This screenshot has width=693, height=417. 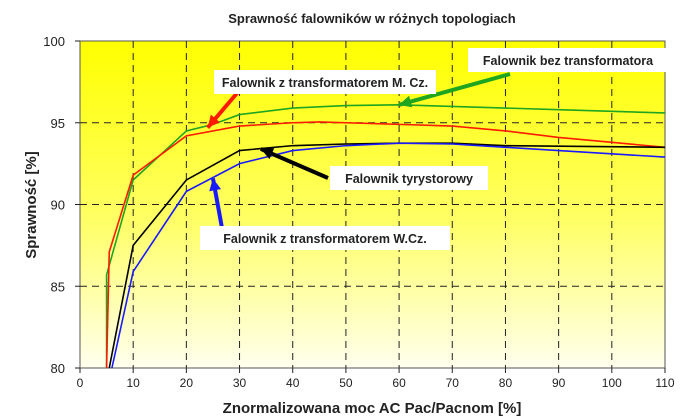 I want to click on x-tick-label: 70, so click(x=453, y=383).